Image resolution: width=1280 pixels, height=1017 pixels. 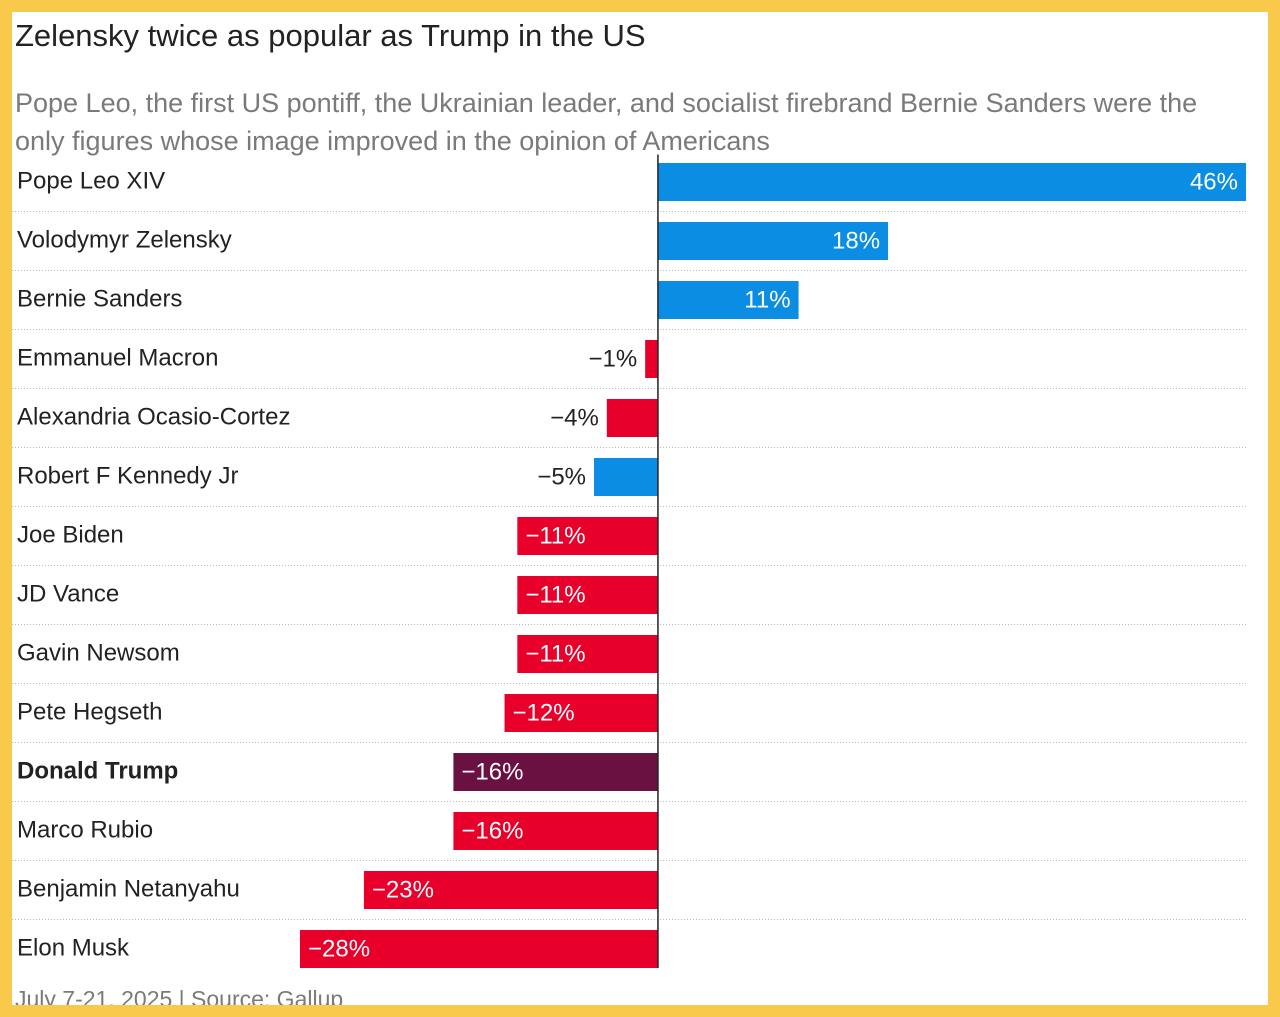 I want to click on value-label: −4%, so click(x=574, y=417).